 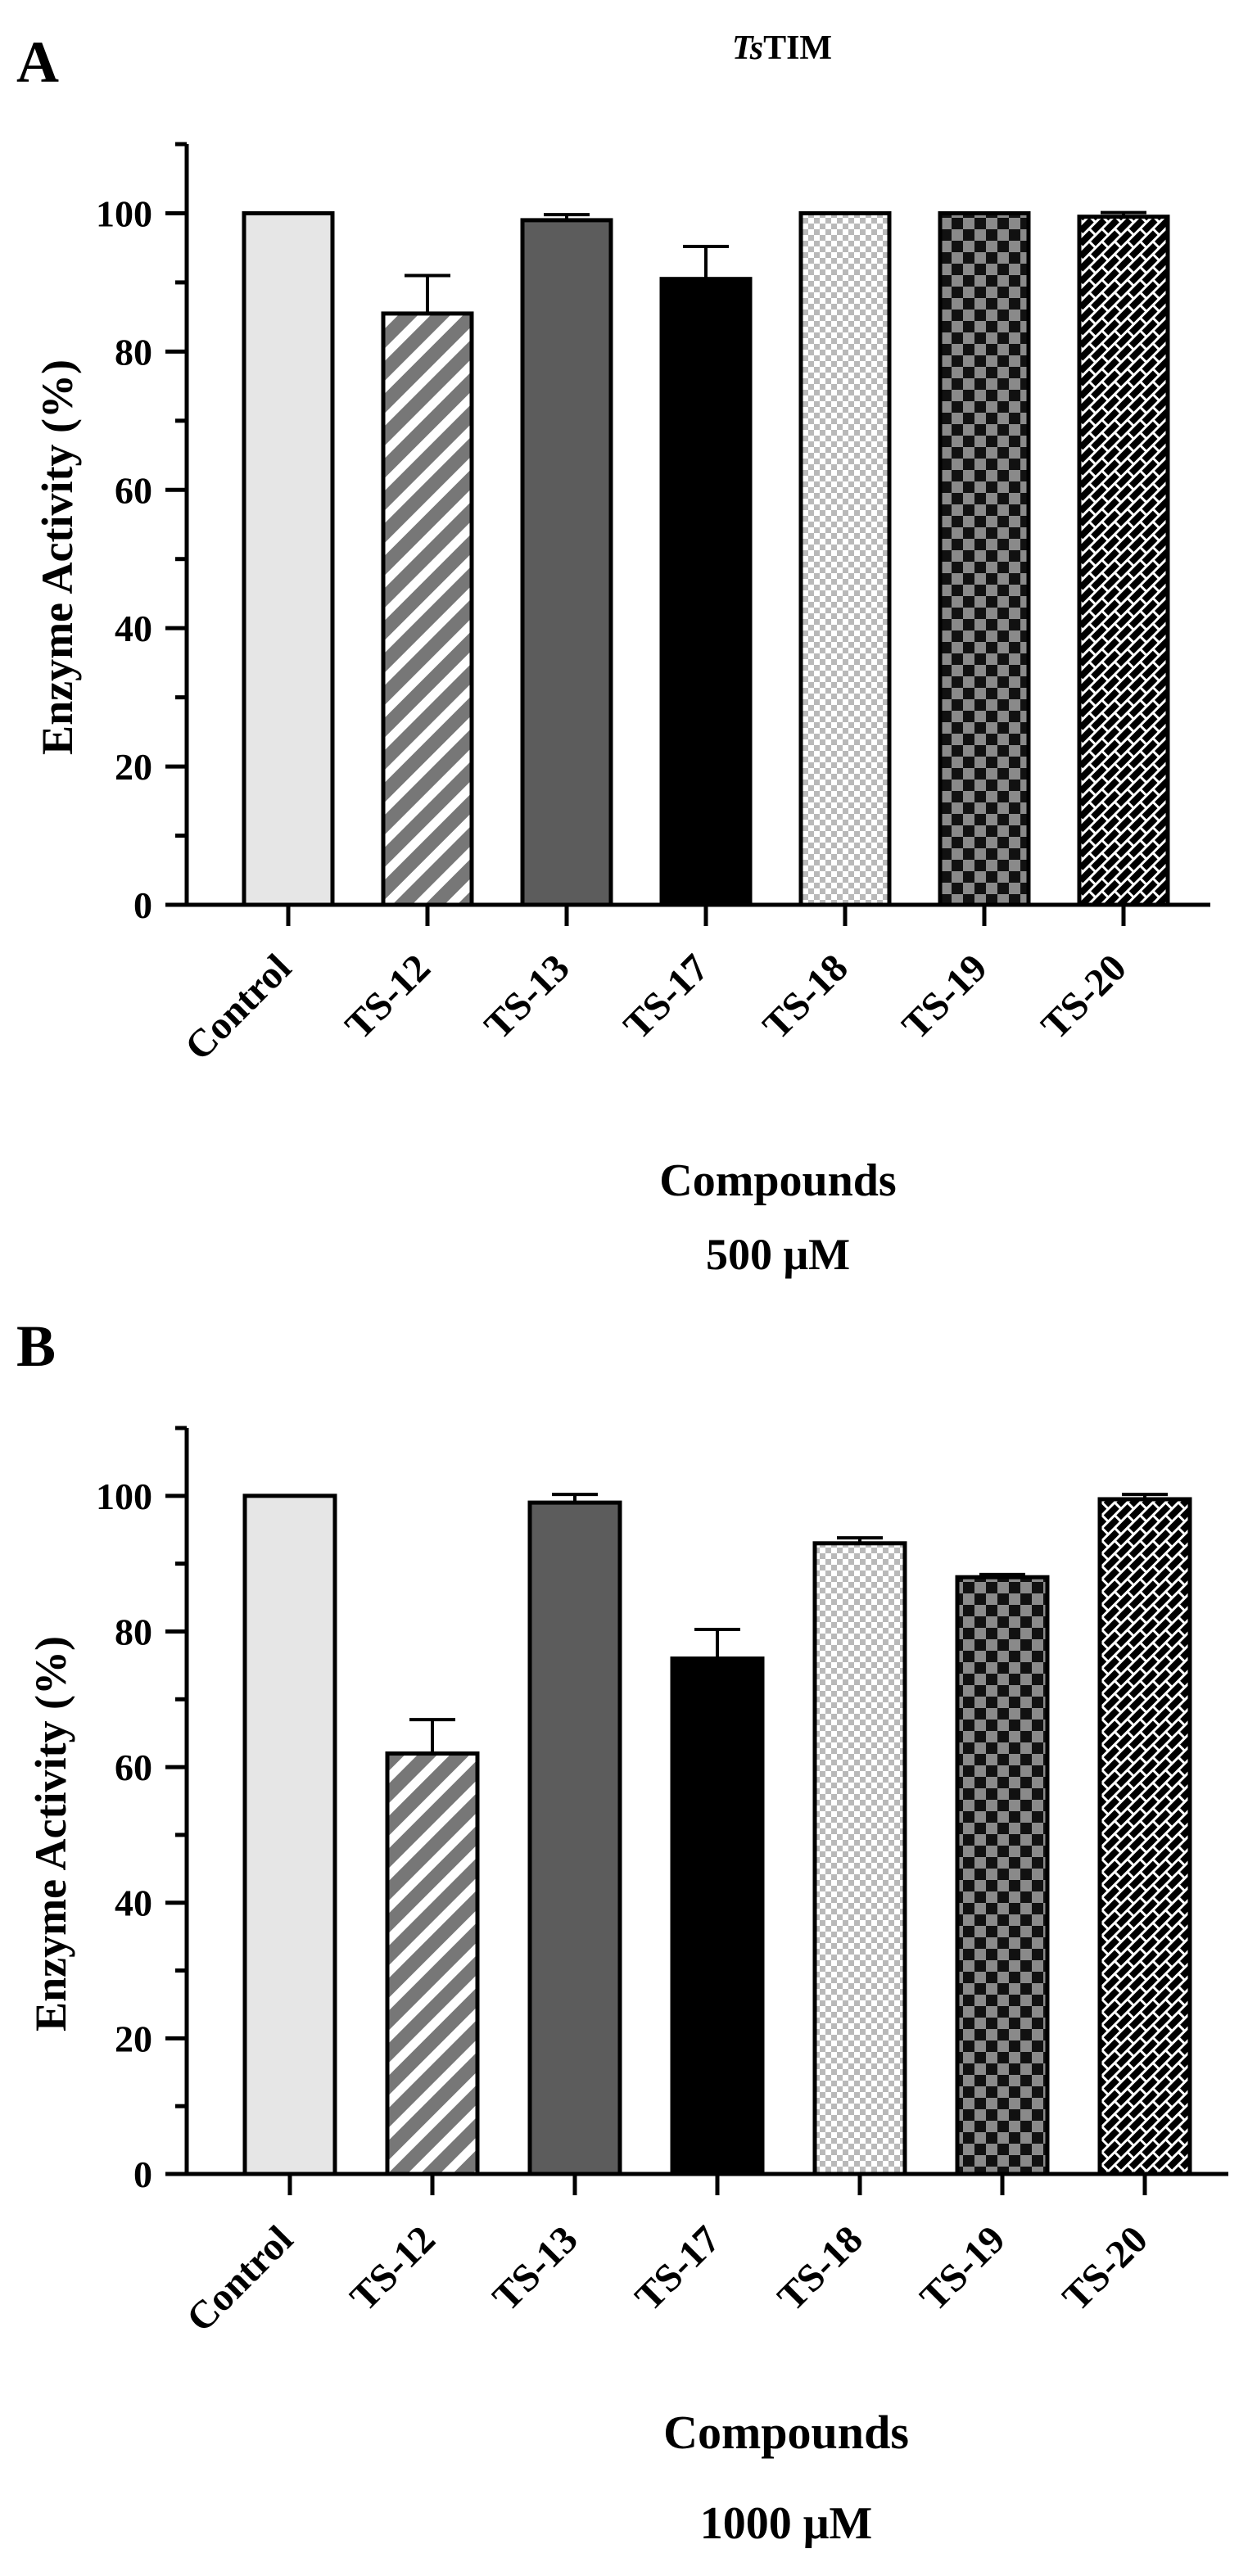 What do you see at coordinates (775, 262) in the screenshot?
I see `error-bars-a` at bounding box center [775, 262].